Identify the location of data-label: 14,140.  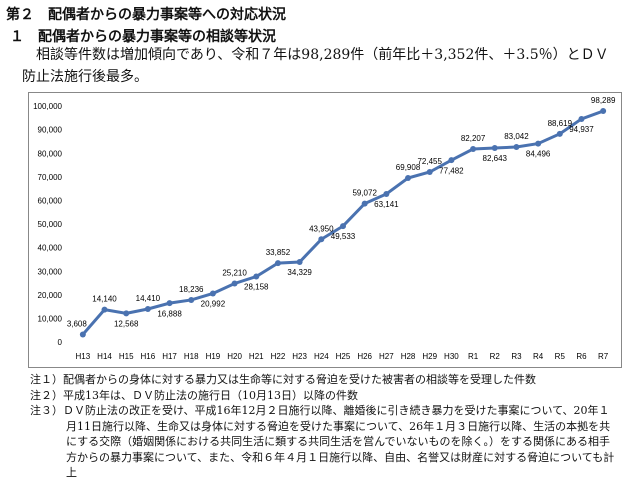
(104, 299).